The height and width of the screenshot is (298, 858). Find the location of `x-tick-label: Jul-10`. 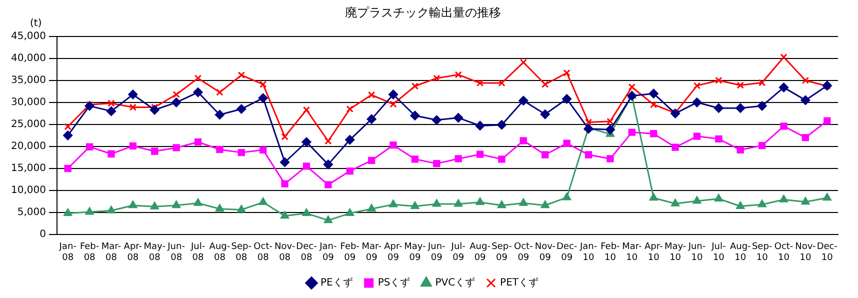

x-tick-label: Jul-10 is located at coordinates (718, 252).